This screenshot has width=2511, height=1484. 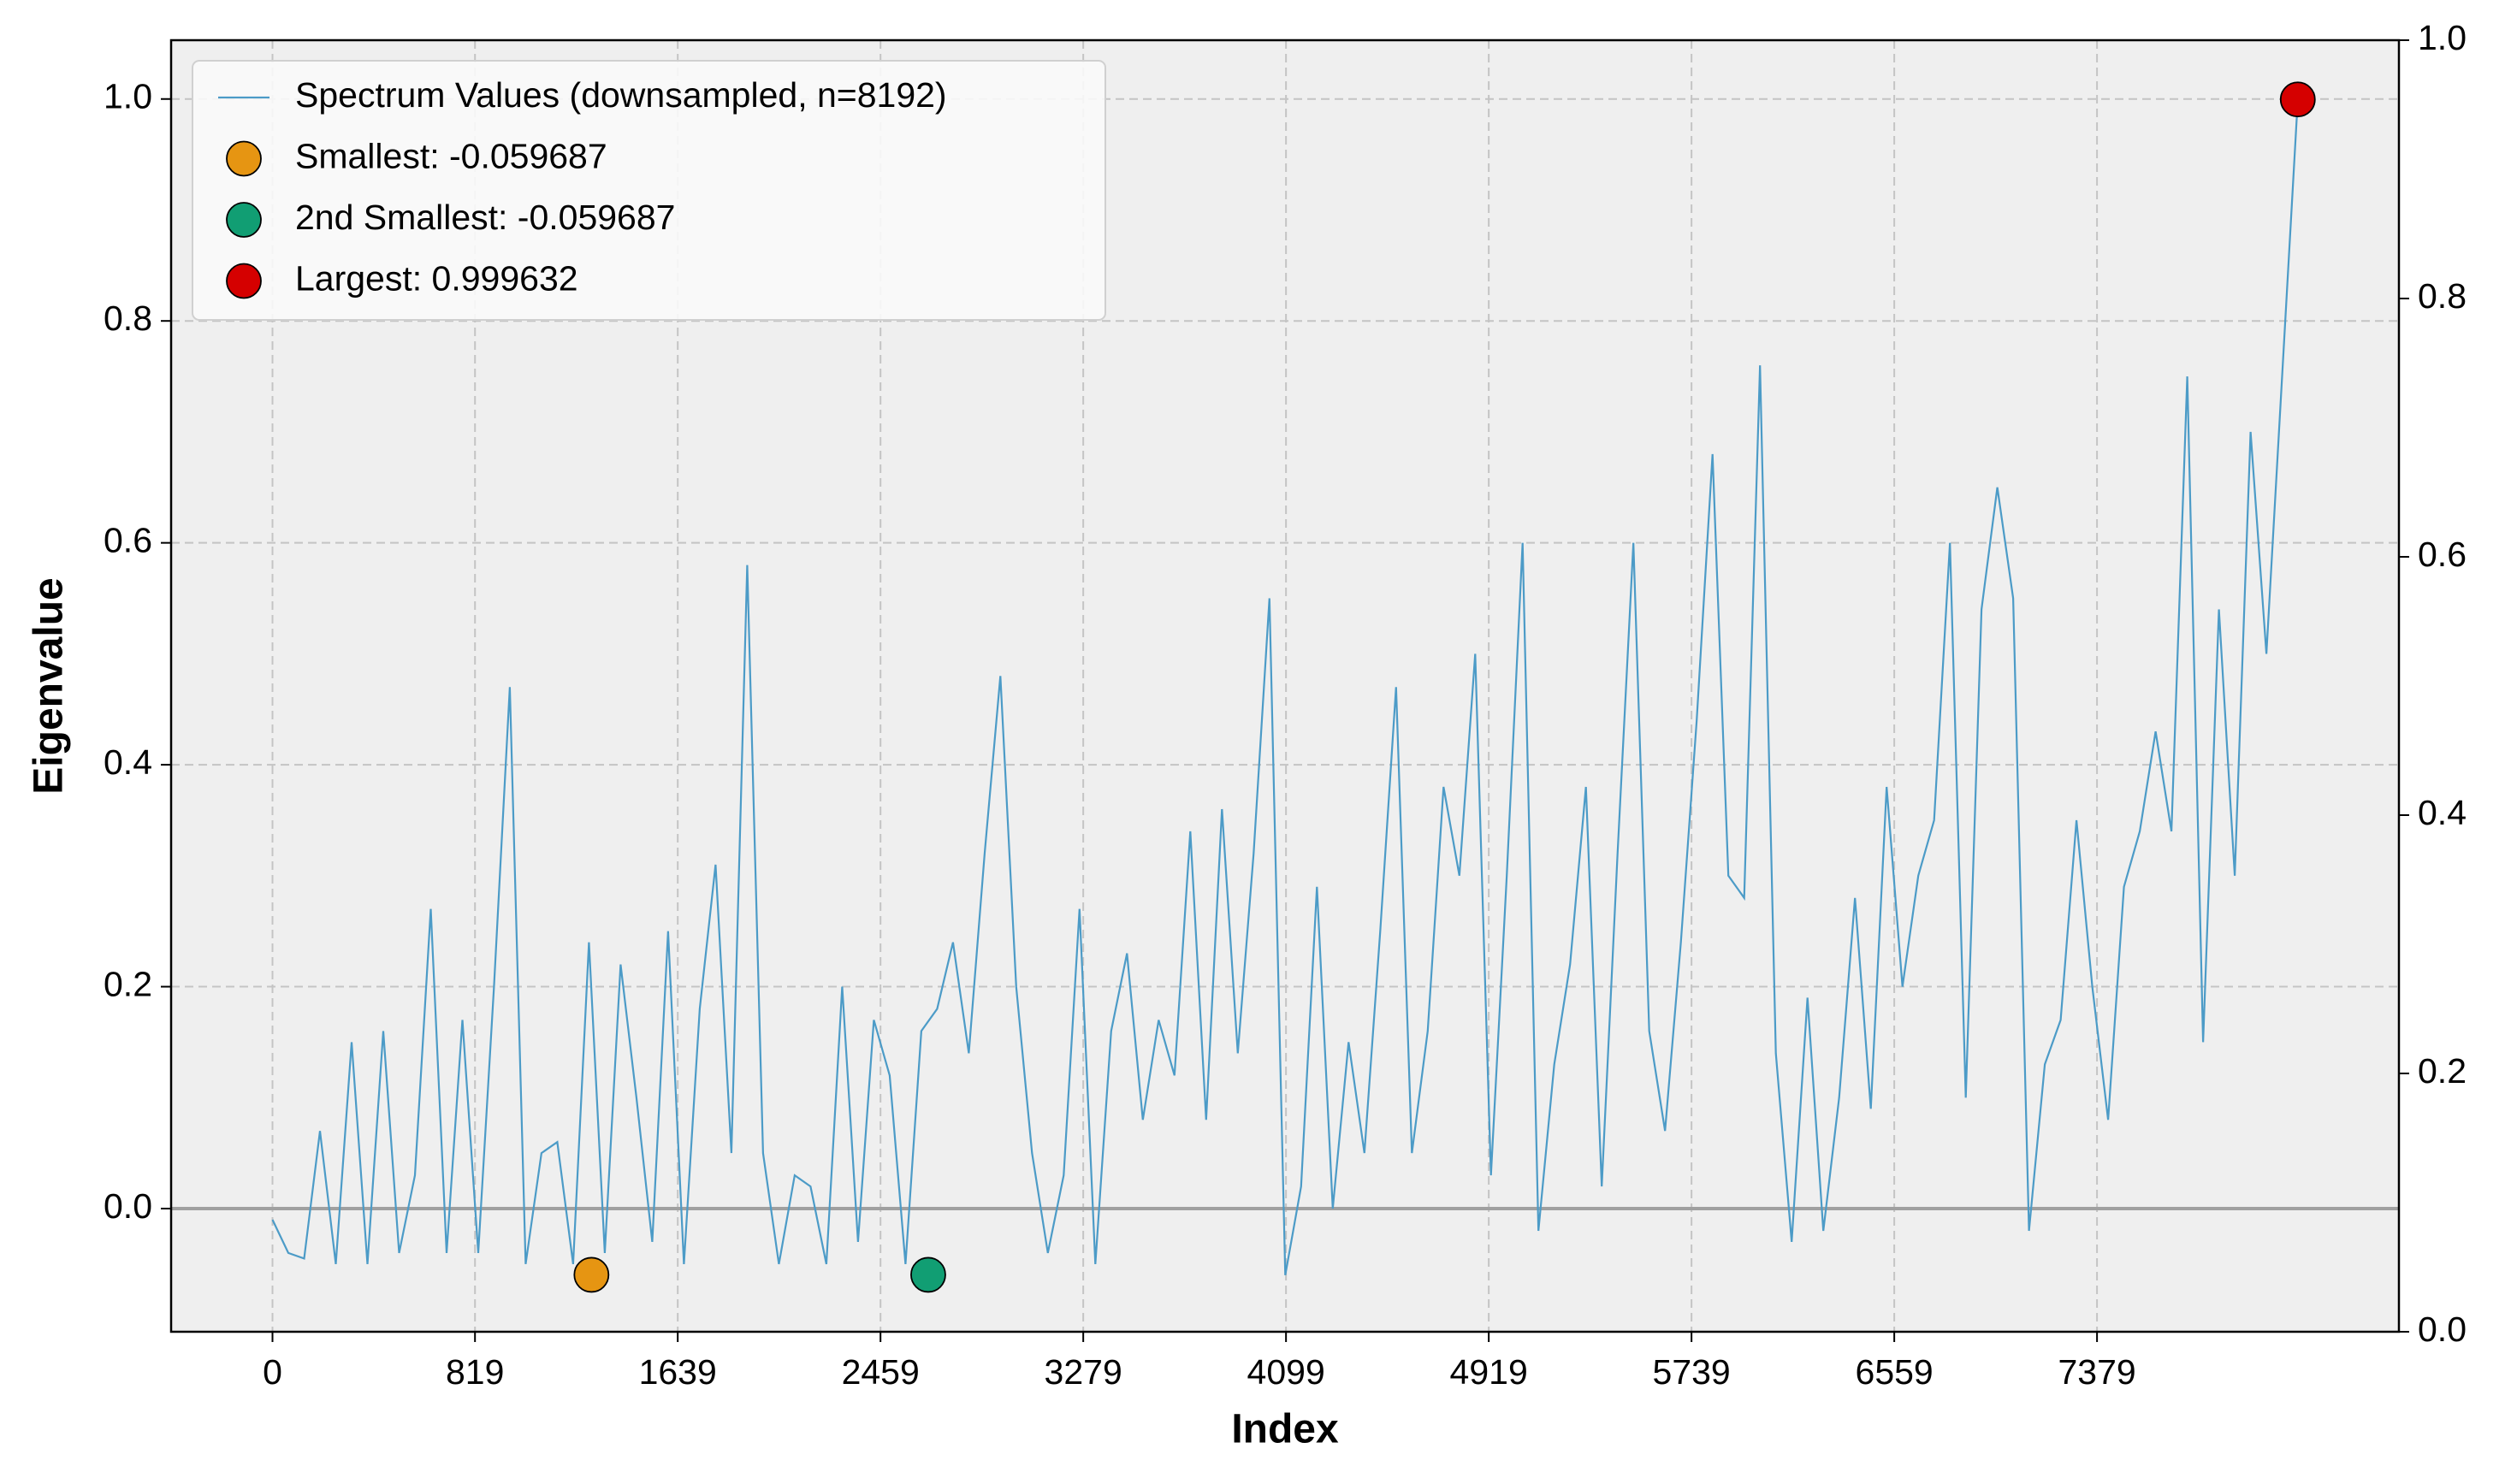 What do you see at coordinates (1286, 1372) in the screenshot?
I see `x-tick-label: 4099` at bounding box center [1286, 1372].